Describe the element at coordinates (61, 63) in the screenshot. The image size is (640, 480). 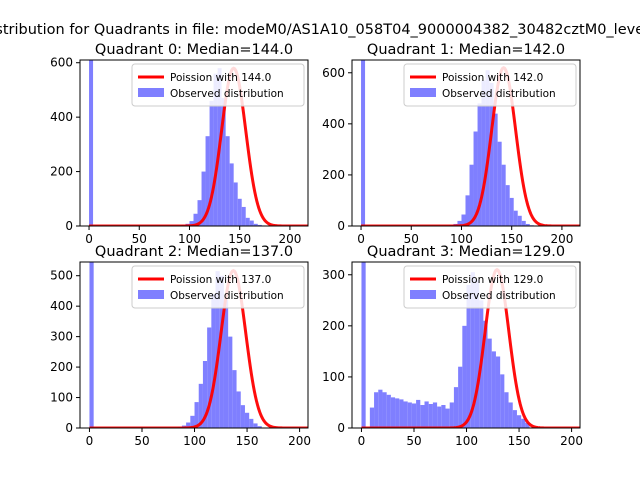
I see `y-tick-label: 600` at that location.